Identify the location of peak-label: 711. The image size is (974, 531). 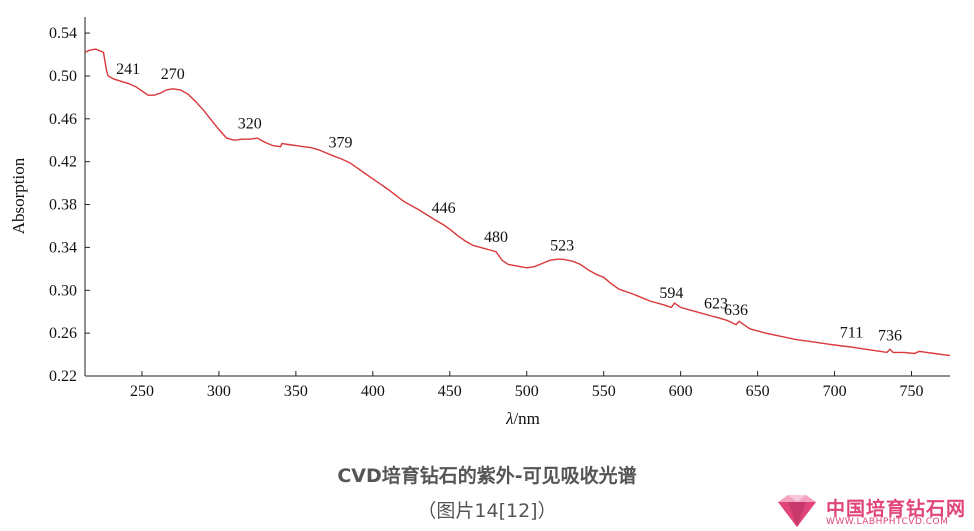
(851, 332).